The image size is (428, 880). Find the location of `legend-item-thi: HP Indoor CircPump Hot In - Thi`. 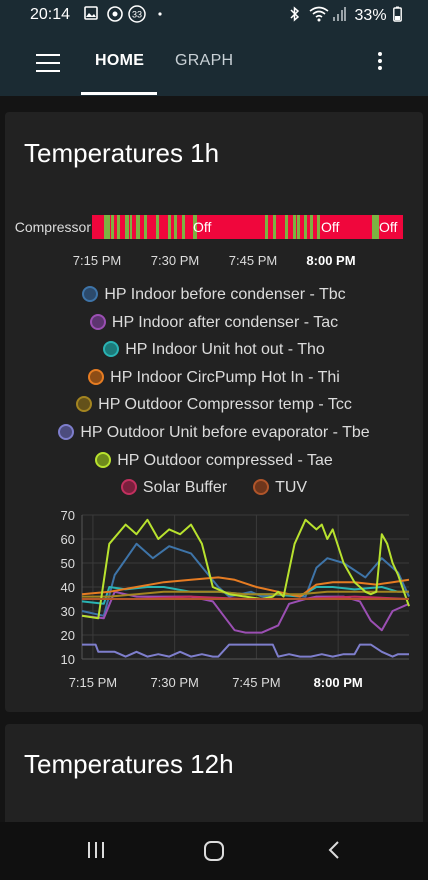

legend-item-thi: HP Indoor CircPump Hot In - Thi is located at coordinates (214, 378).